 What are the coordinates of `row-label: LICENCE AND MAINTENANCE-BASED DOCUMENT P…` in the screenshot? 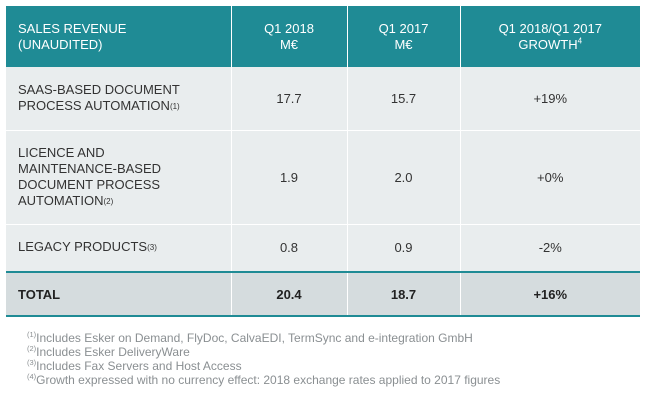 It's located at (119, 177).